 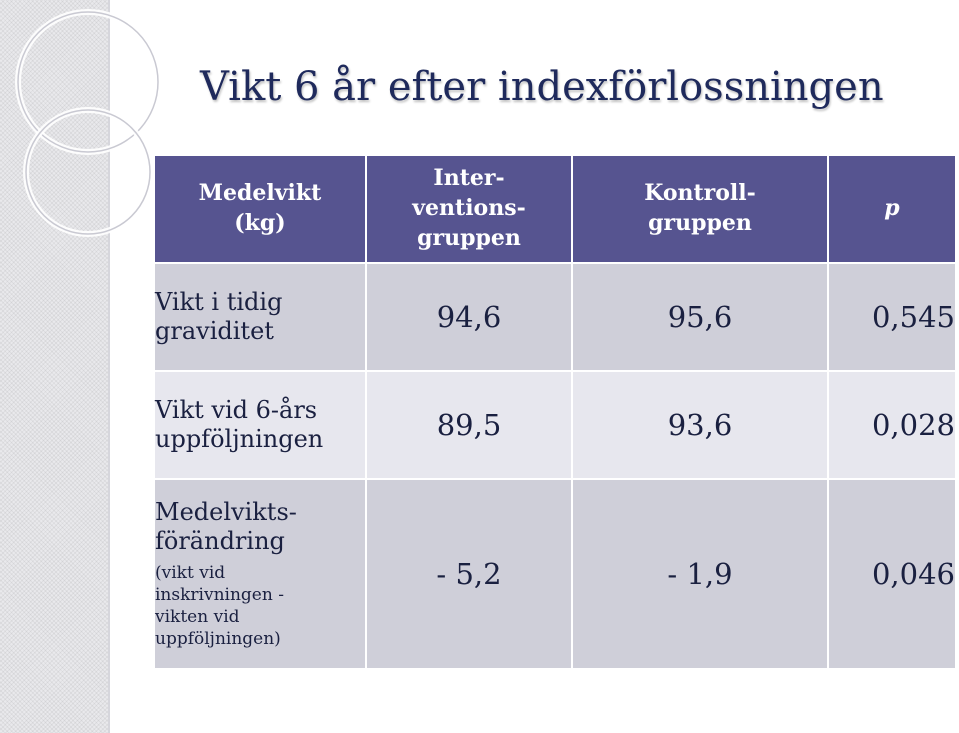 What do you see at coordinates (892, 574) in the screenshot?
I see `p-value: 0,046` at bounding box center [892, 574].